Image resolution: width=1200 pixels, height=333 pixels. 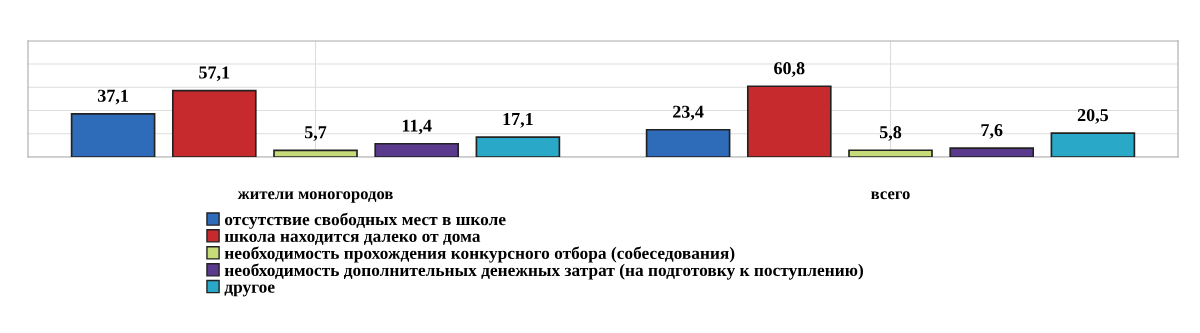 I want to click on data-label: 5,8, so click(x=890, y=133).